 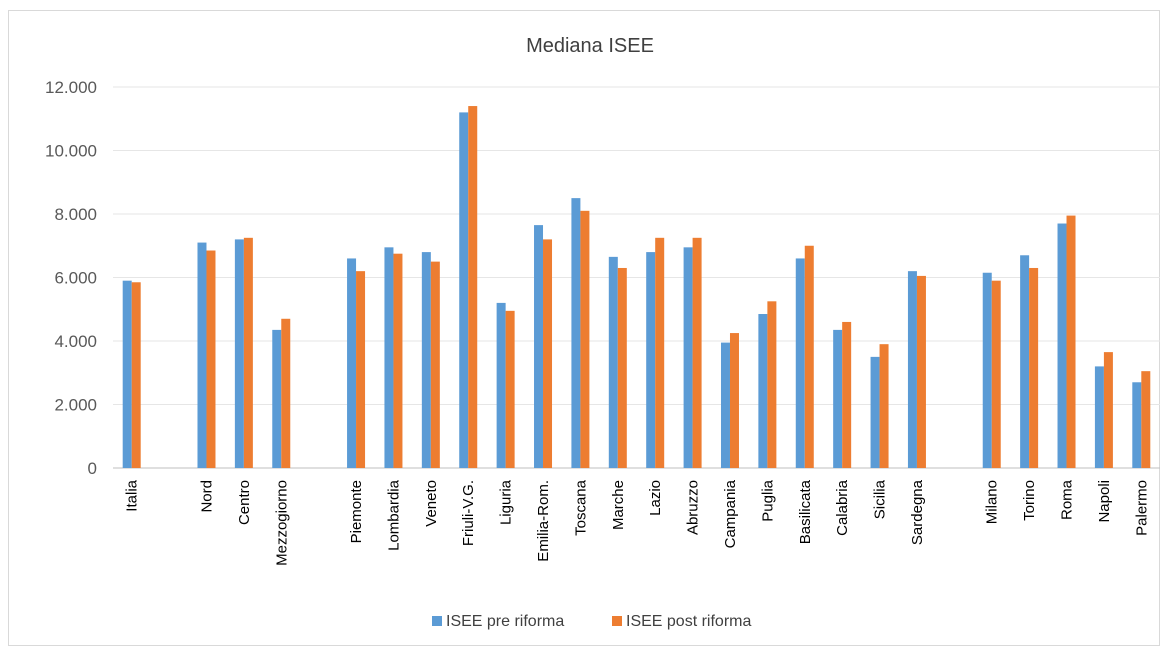 What do you see at coordinates (431, 503) in the screenshot?
I see `x-tick-label: Veneto` at bounding box center [431, 503].